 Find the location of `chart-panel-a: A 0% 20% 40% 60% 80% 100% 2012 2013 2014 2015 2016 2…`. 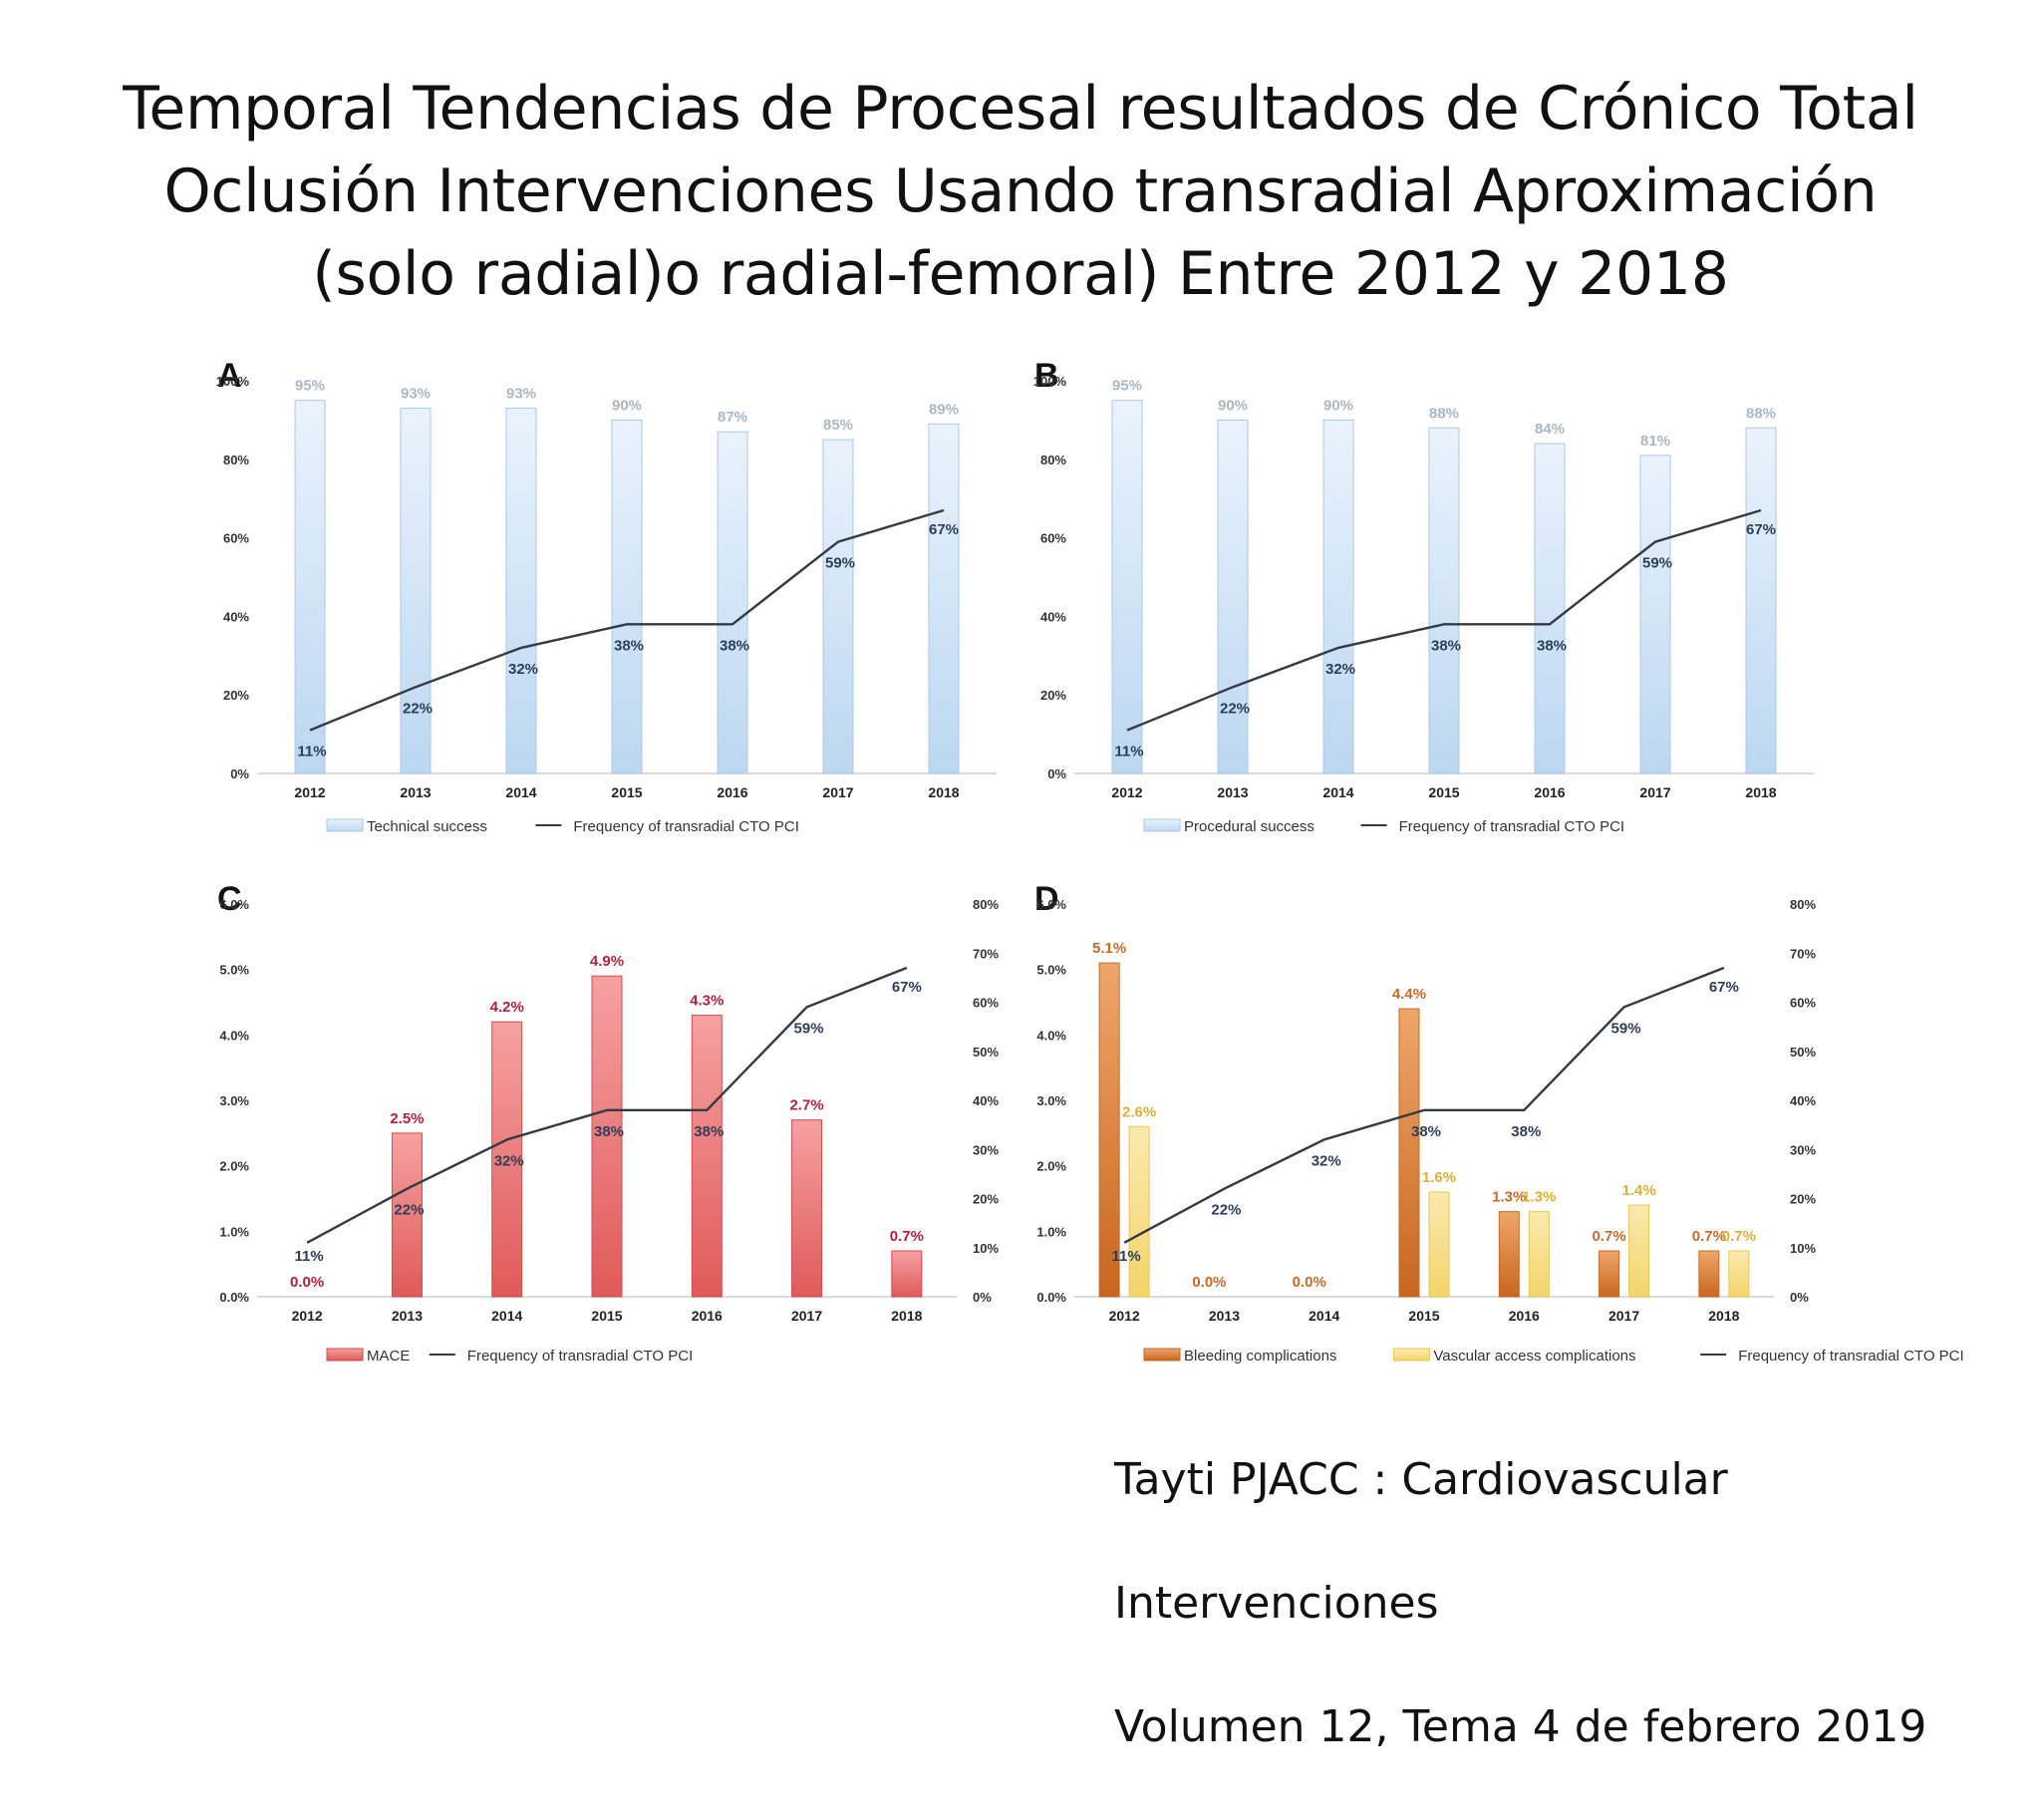

chart-panel-a: A 0% 20% 40% 60% 80% 100% 2012 2013 2014 2015 2016 2… is located at coordinates (598, 598).